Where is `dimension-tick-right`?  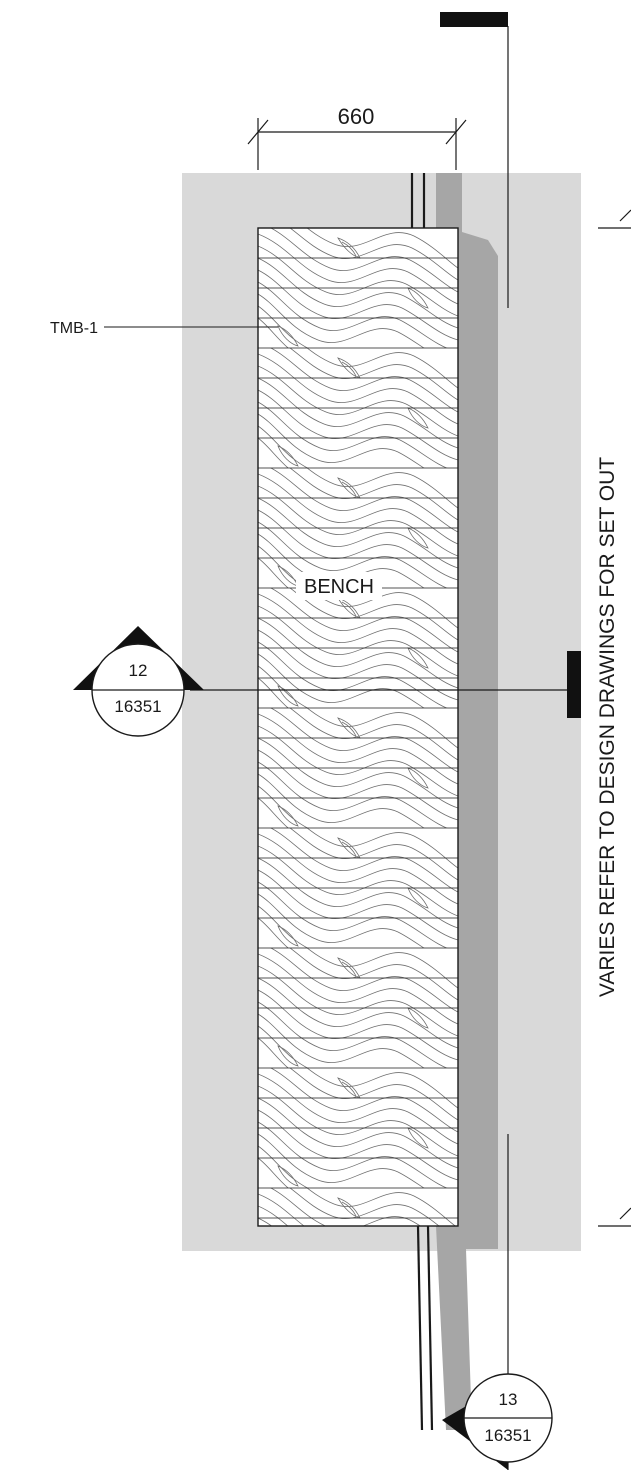
dimension-tick-right is located at coordinates (456, 132).